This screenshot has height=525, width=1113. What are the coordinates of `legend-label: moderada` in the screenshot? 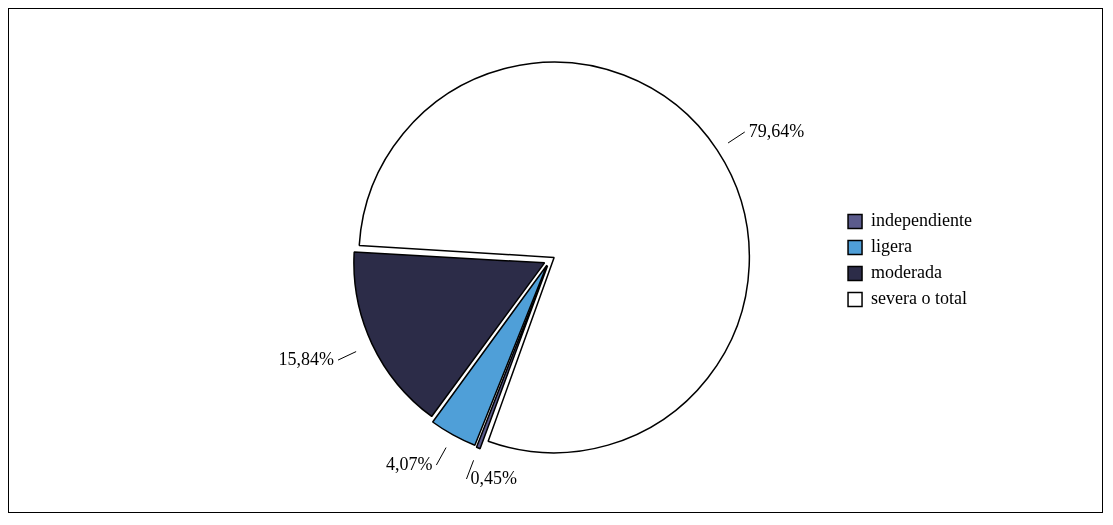 It's located at (907, 272).